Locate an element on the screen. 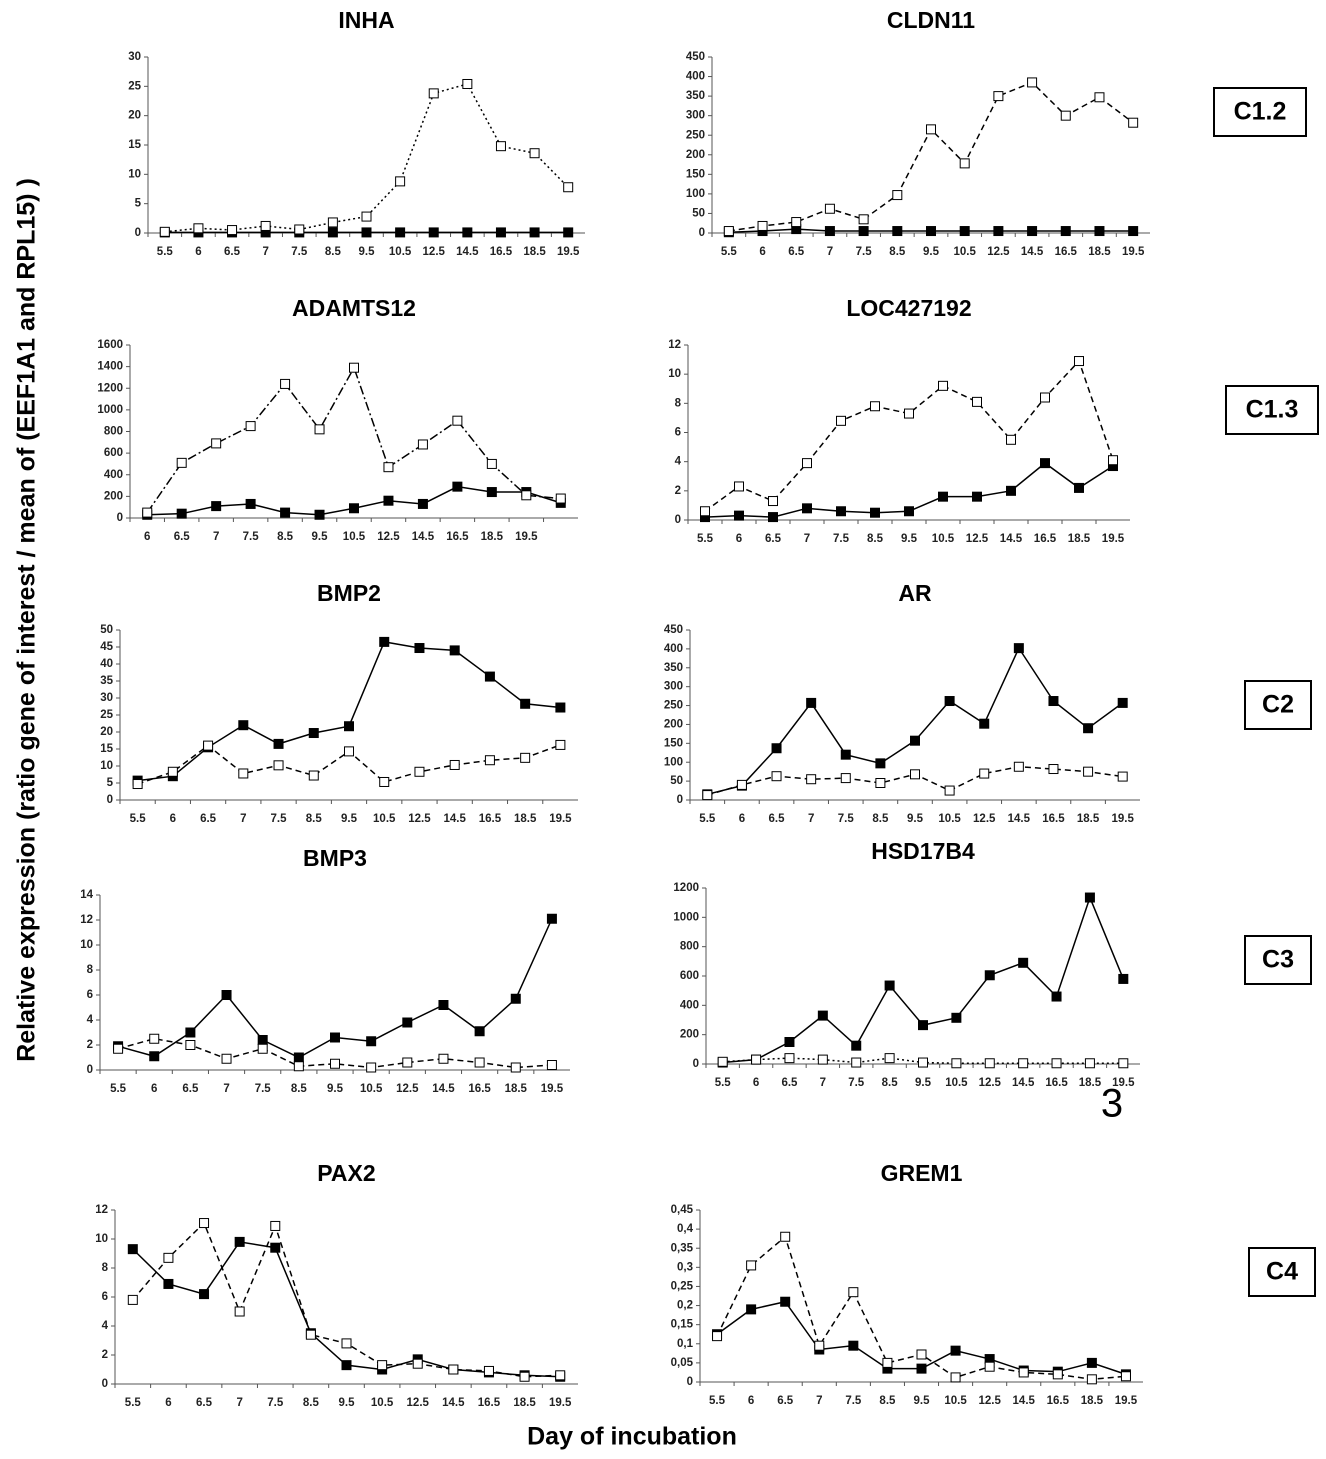 This screenshot has height=1459, width=1326. x-tick-label: 18.5 is located at coordinates (524, 1403).